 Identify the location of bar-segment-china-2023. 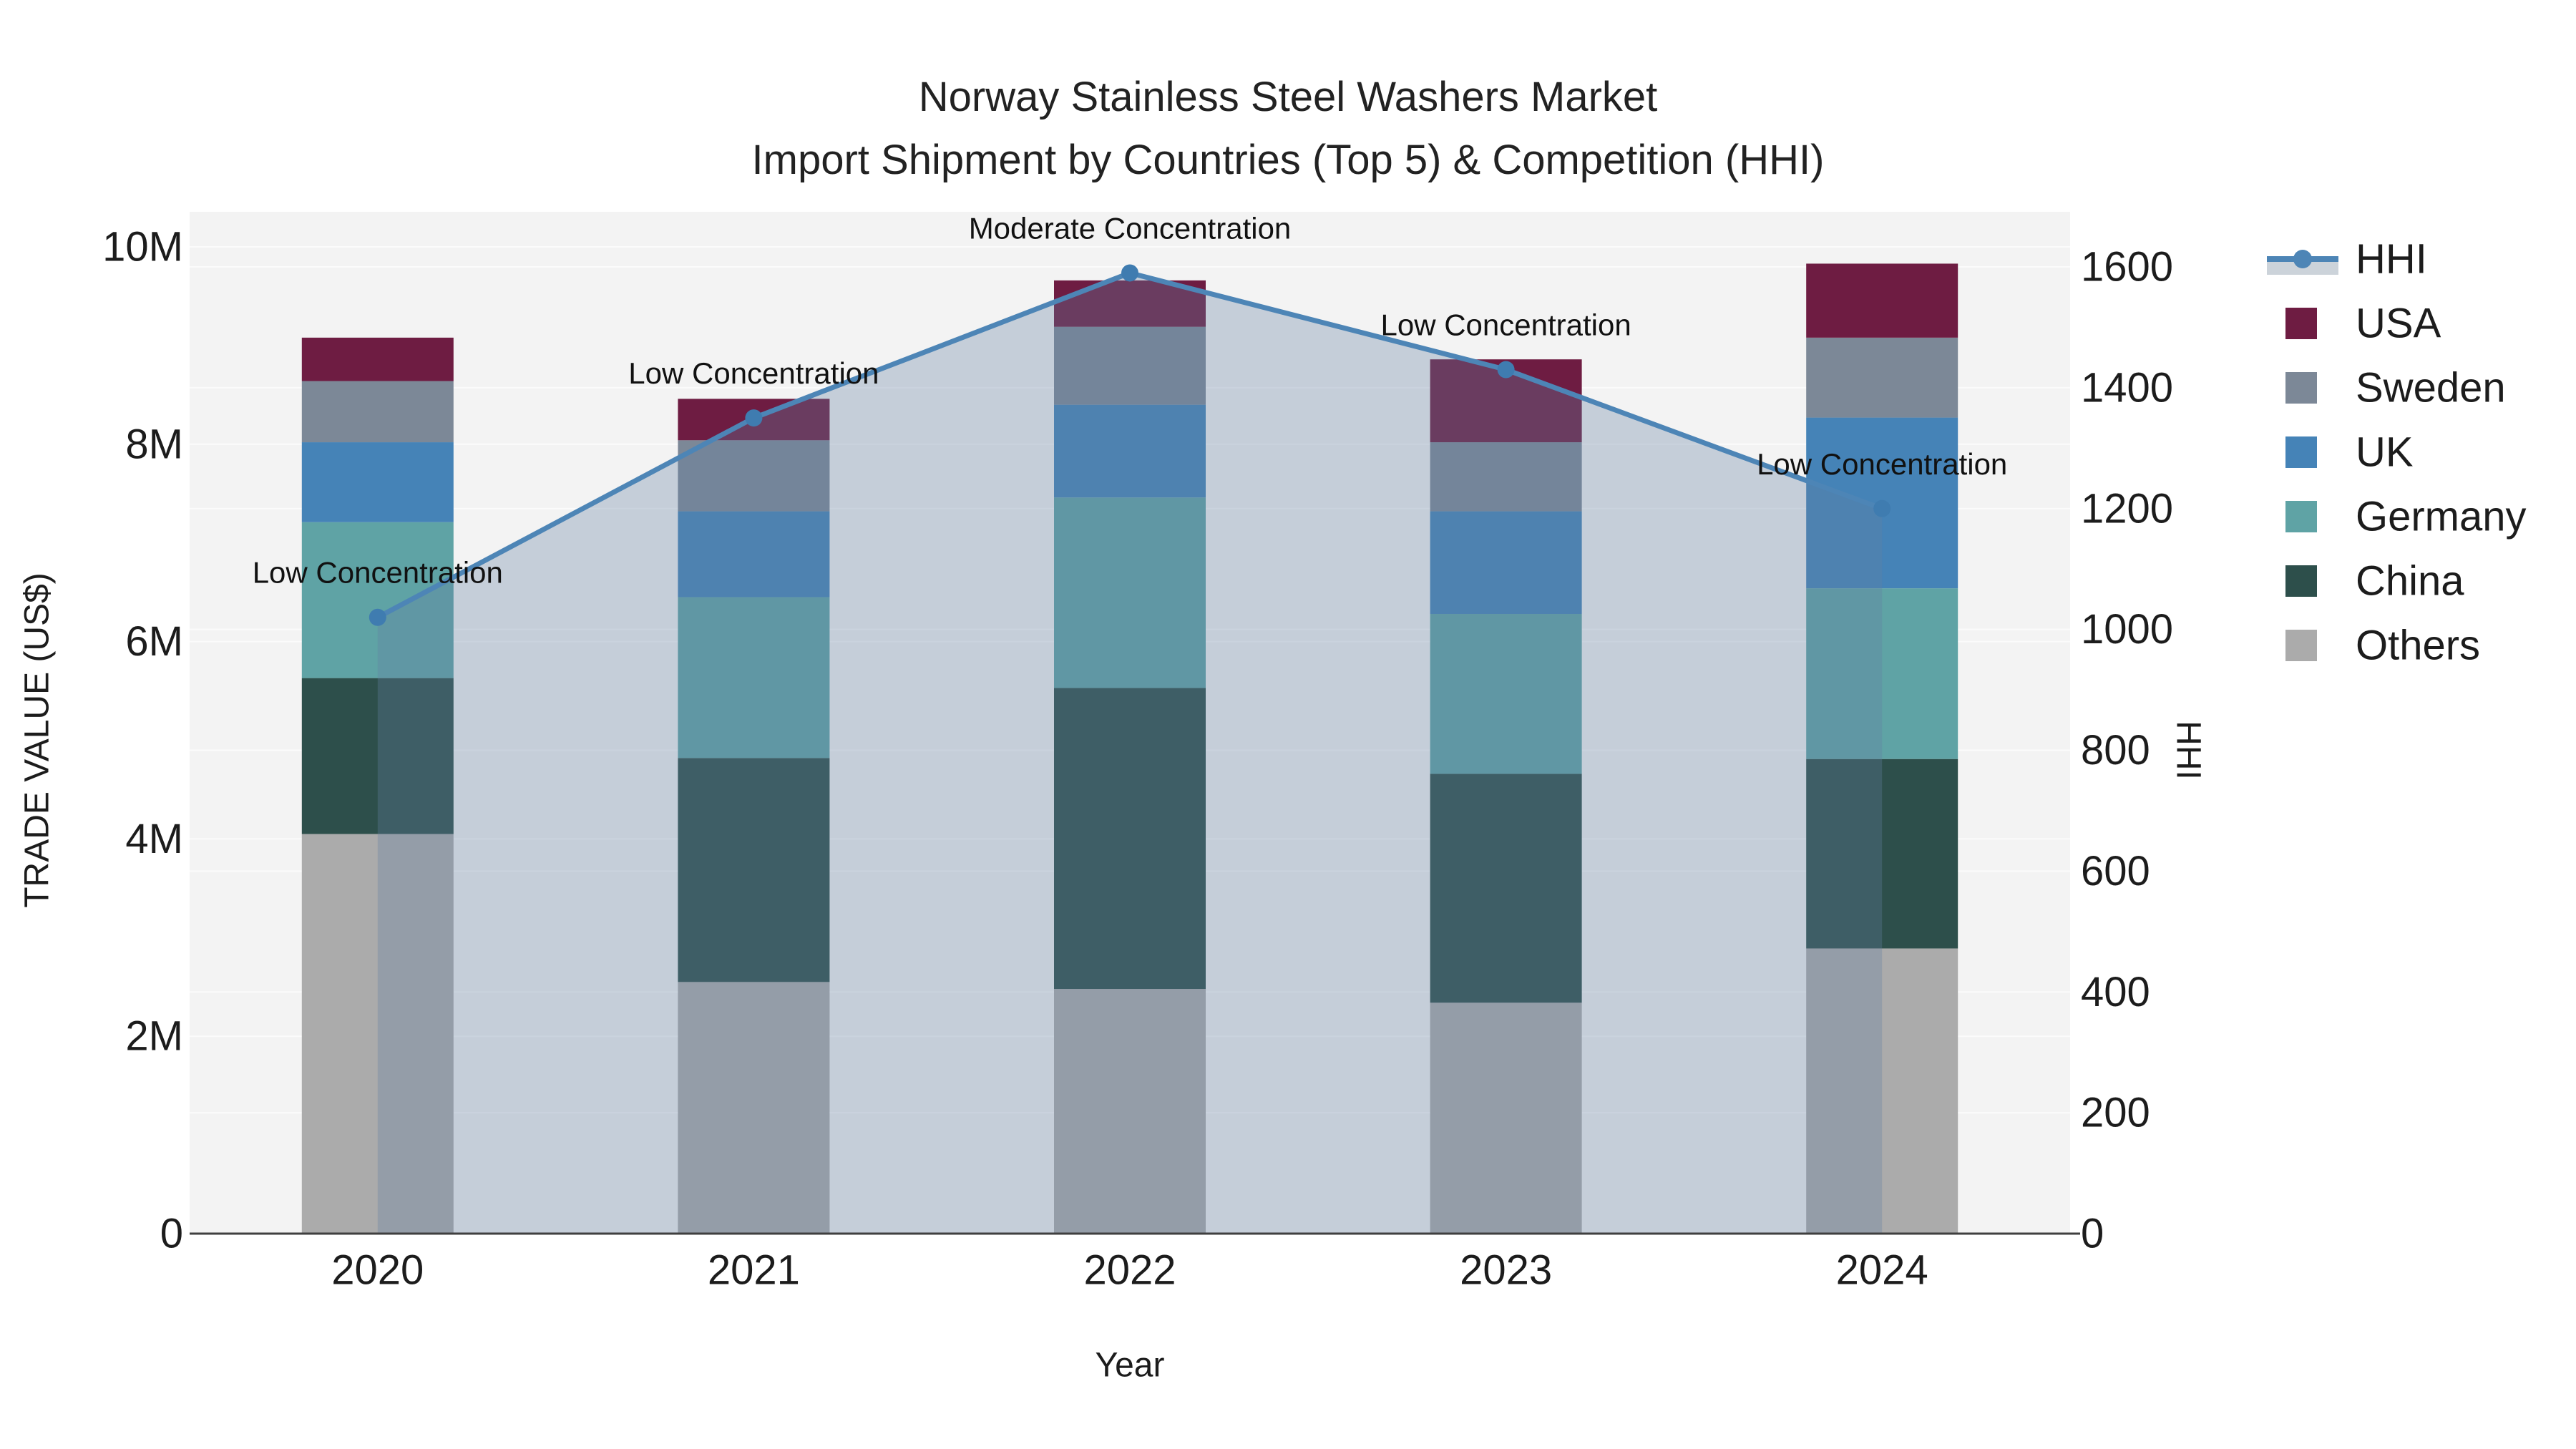
(1506, 888).